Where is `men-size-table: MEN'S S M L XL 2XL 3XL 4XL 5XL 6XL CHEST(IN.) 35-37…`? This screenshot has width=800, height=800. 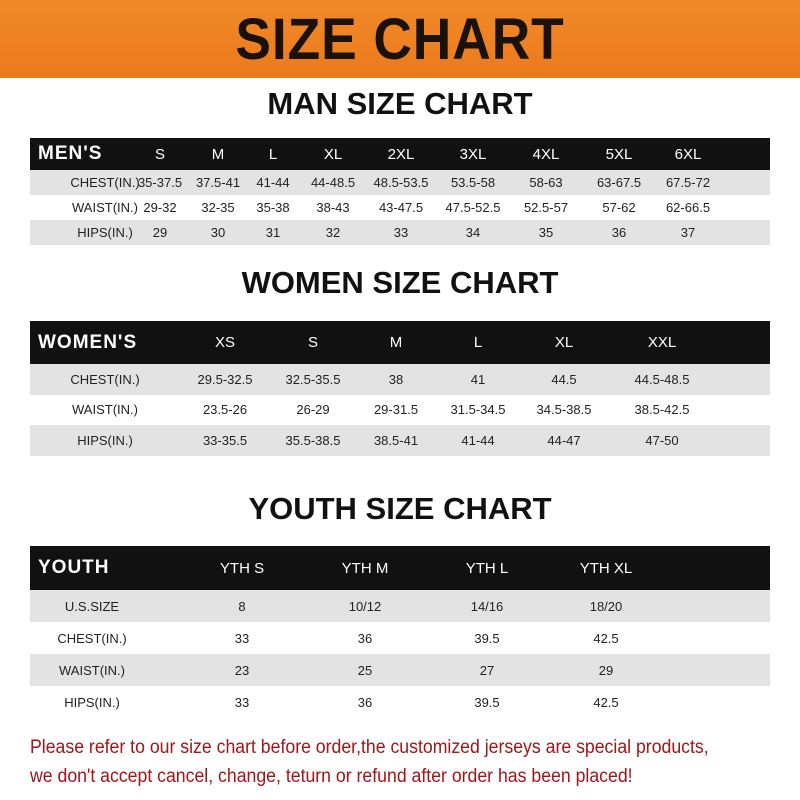
men-size-table: MEN'S S M L XL 2XL 3XL 4XL 5XL 6XL CHEST(IN.) 35-37… is located at coordinates (400, 191).